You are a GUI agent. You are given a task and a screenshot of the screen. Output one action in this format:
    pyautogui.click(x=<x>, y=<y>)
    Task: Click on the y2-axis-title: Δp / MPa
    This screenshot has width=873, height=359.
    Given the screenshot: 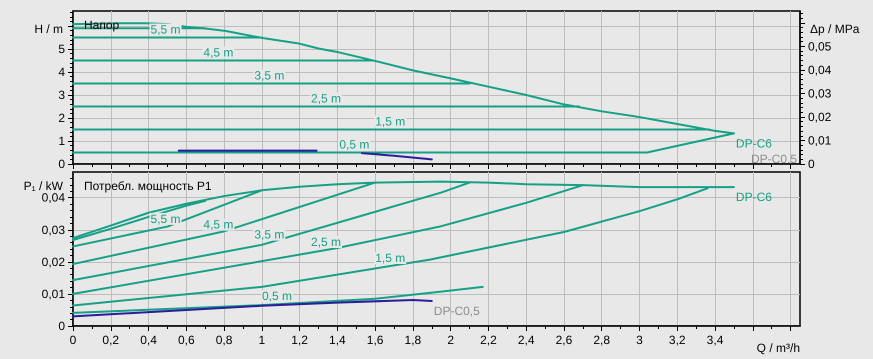 What is the action you would take?
    pyautogui.click(x=835, y=29)
    